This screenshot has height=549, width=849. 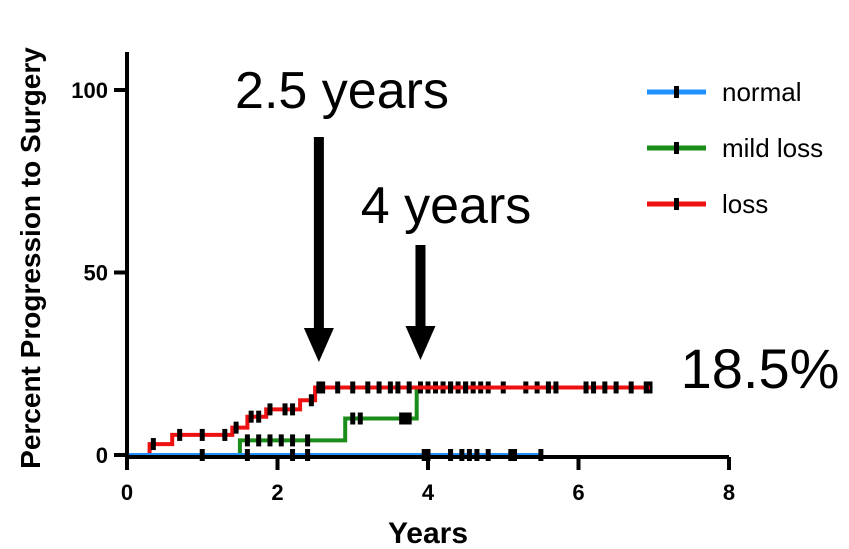 What do you see at coordinates (676, 92) in the screenshot?
I see `legend-censor-normal` at bounding box center [676, 92].